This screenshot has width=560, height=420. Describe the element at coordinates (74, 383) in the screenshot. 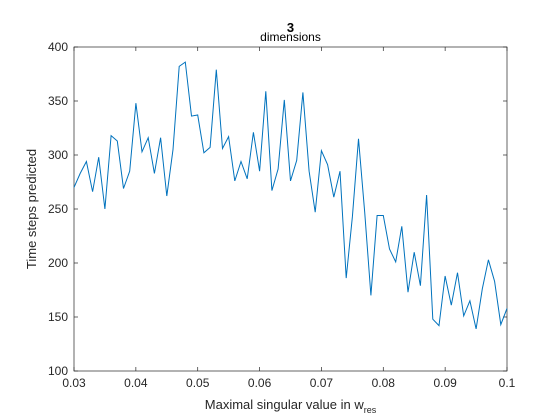

I see `x-tick-label: 0.03` at that location.